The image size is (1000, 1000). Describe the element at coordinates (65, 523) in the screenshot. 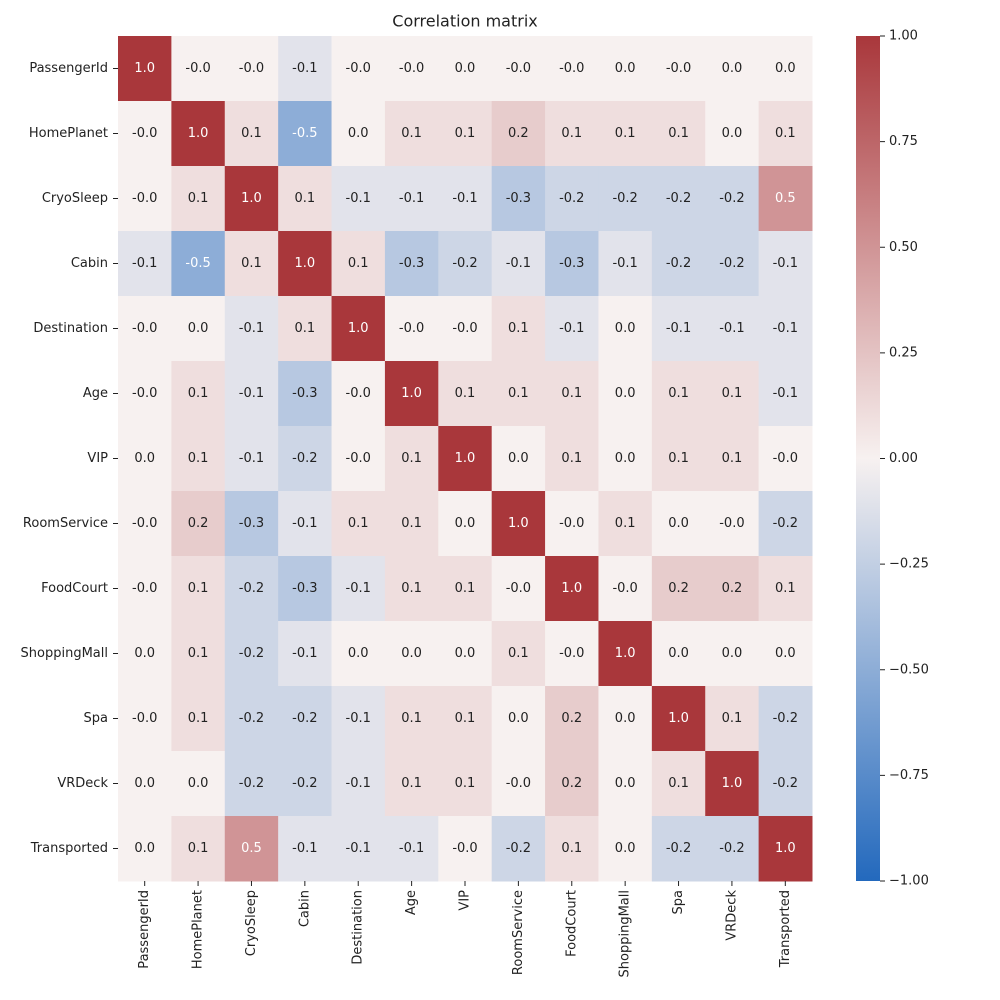

I see `y-tick-label: RoomService` at that location.